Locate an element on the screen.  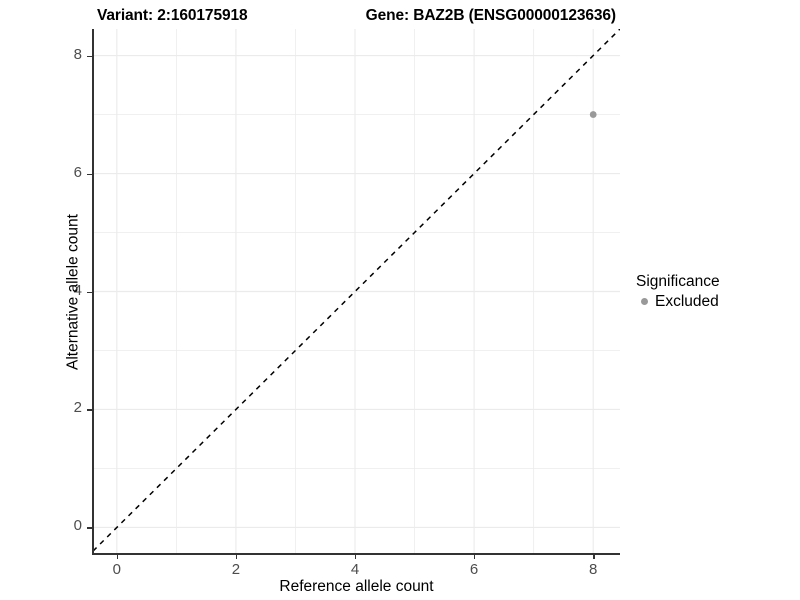
data-points is located at coordinates (593, 114).